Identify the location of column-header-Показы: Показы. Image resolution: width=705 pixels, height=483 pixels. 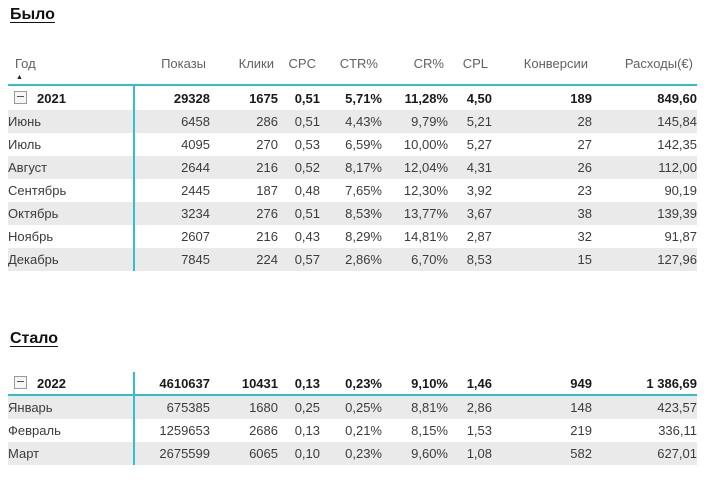
(171, 69).